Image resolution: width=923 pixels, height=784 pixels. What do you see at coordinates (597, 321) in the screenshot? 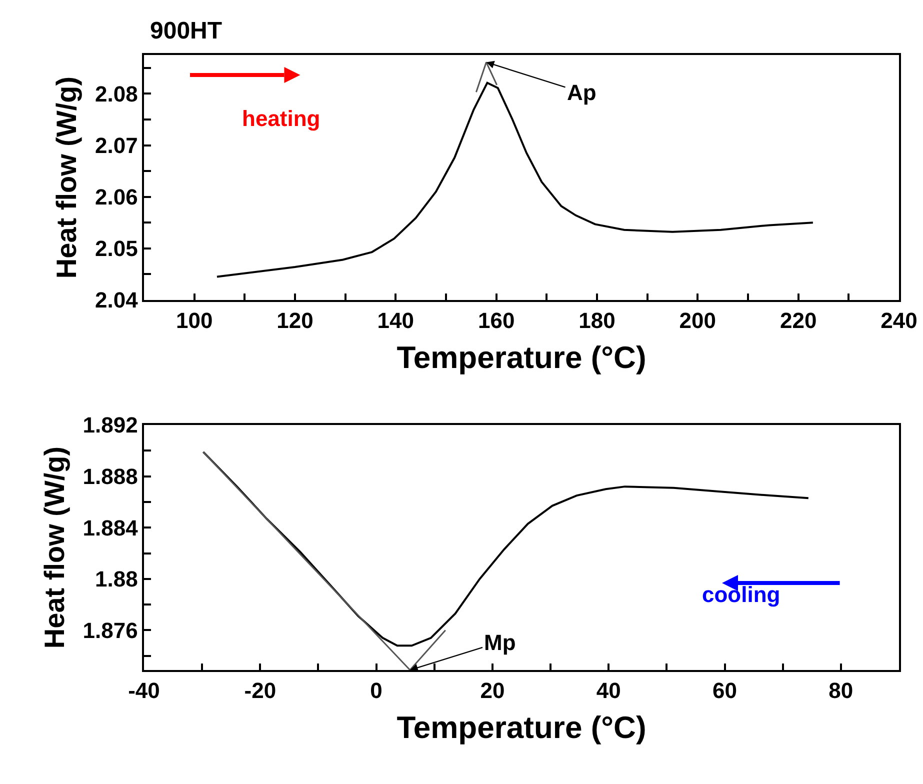
I see `x-tick-label: 180` at bounding box center [597, 321].